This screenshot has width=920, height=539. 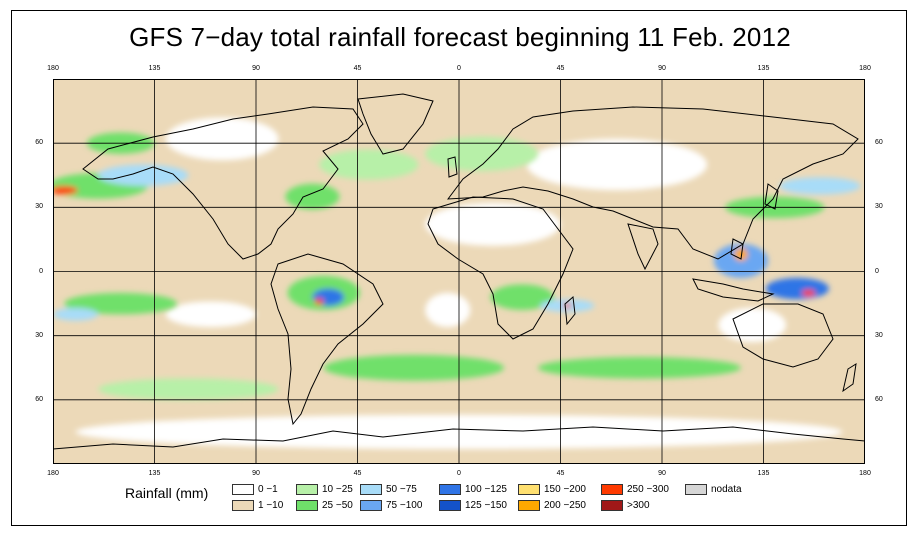 I want to click on indonesia-coast, so click(x=733, y=290).